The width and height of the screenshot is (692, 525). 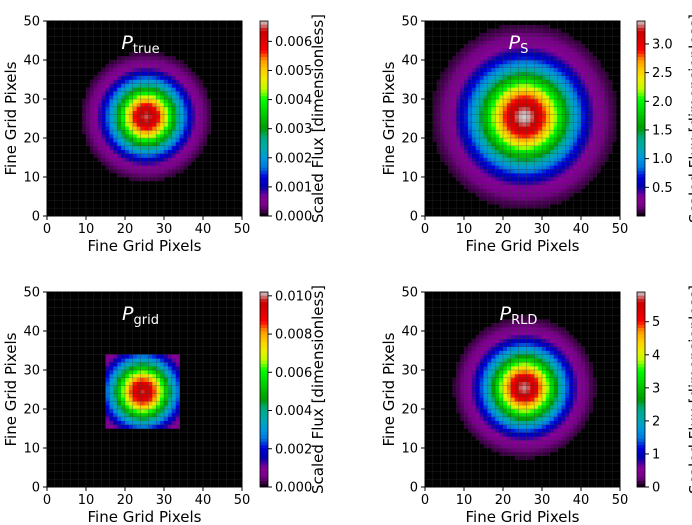 I want to click on y-axis-label: Fine Grid Pixels, so click(x=389, y=389).